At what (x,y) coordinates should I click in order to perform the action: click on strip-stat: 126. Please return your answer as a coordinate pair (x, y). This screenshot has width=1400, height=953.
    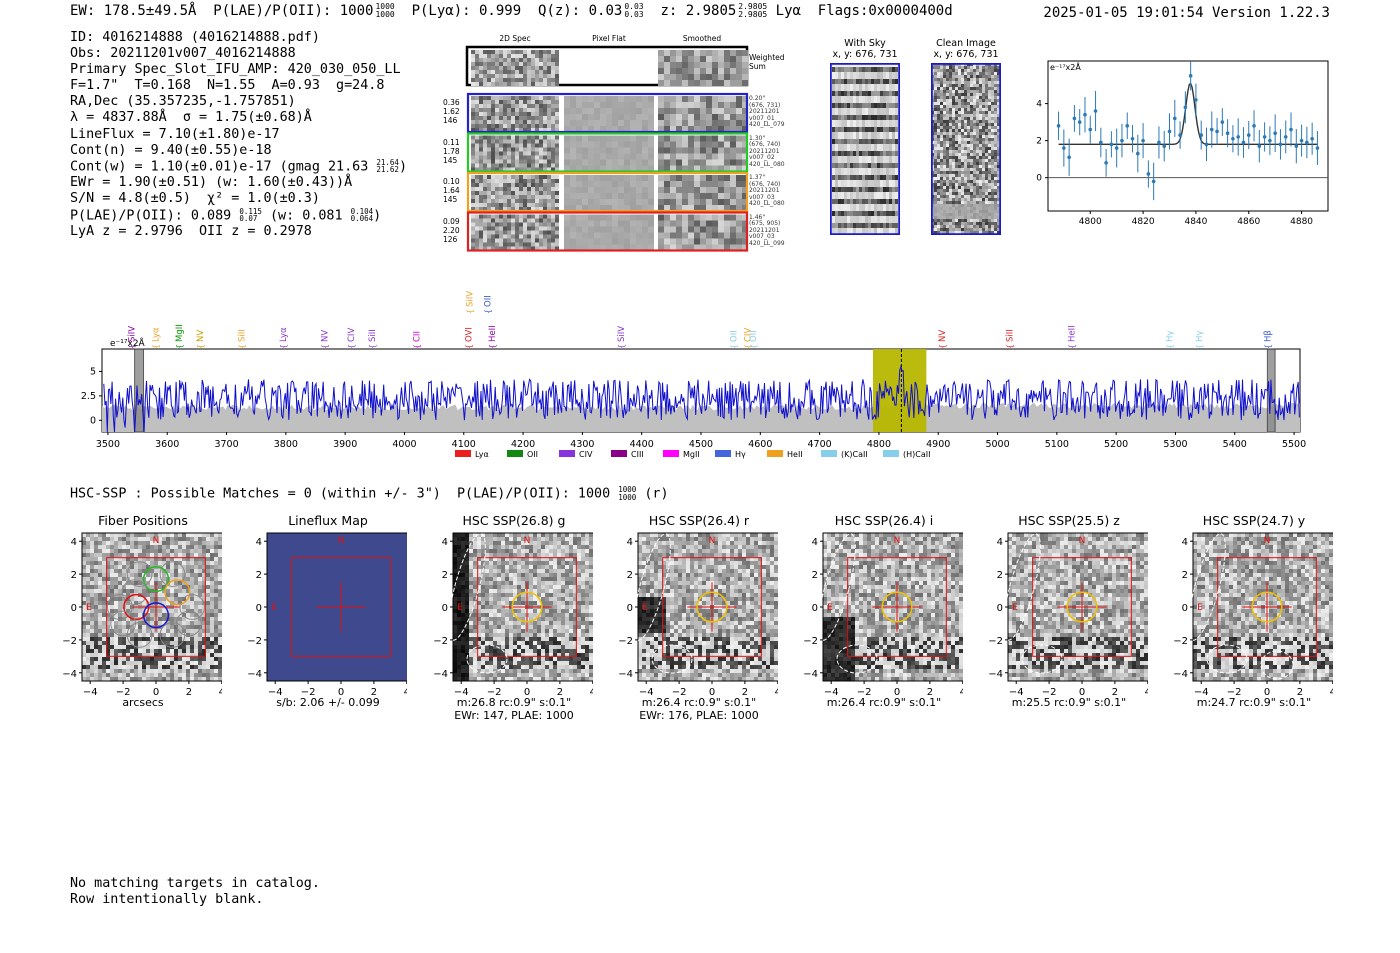
    Looking at the image, I should click on (450, 239).